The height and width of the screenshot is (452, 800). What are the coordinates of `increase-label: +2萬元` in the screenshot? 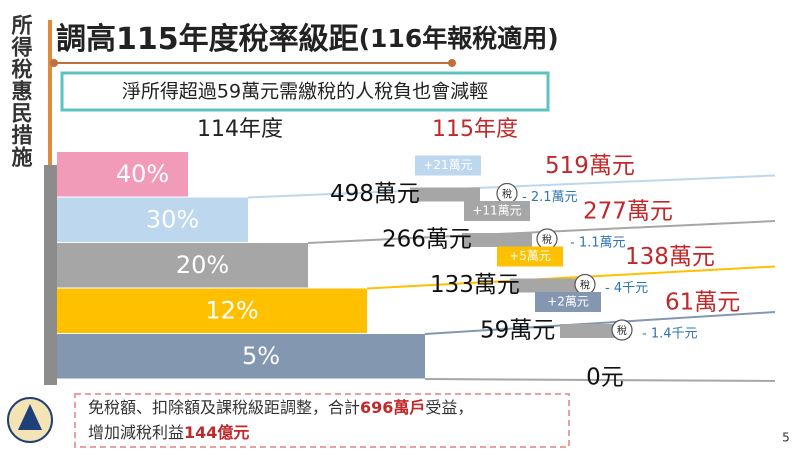 It's located at (568, 302).